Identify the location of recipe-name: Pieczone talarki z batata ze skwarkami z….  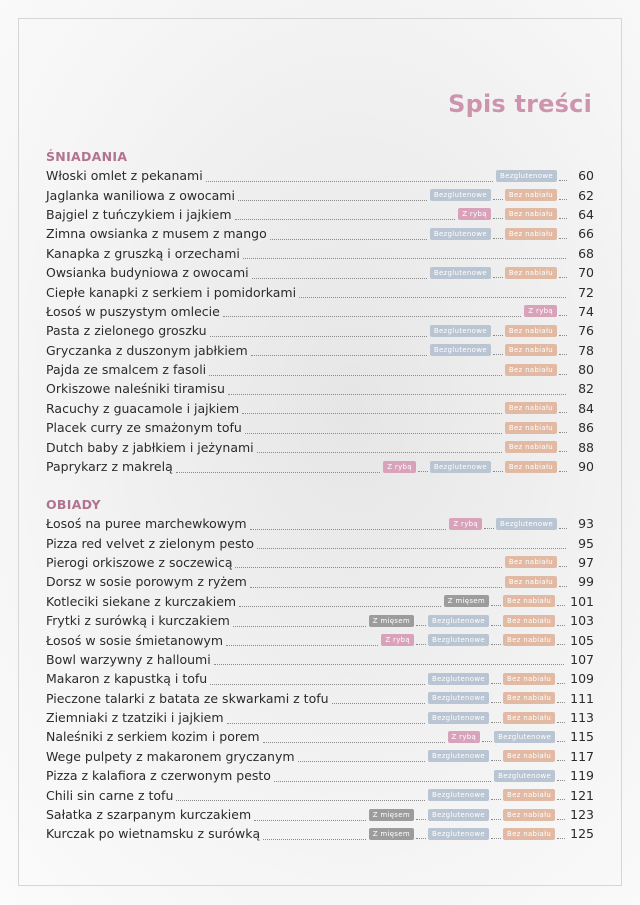
(187, 698).